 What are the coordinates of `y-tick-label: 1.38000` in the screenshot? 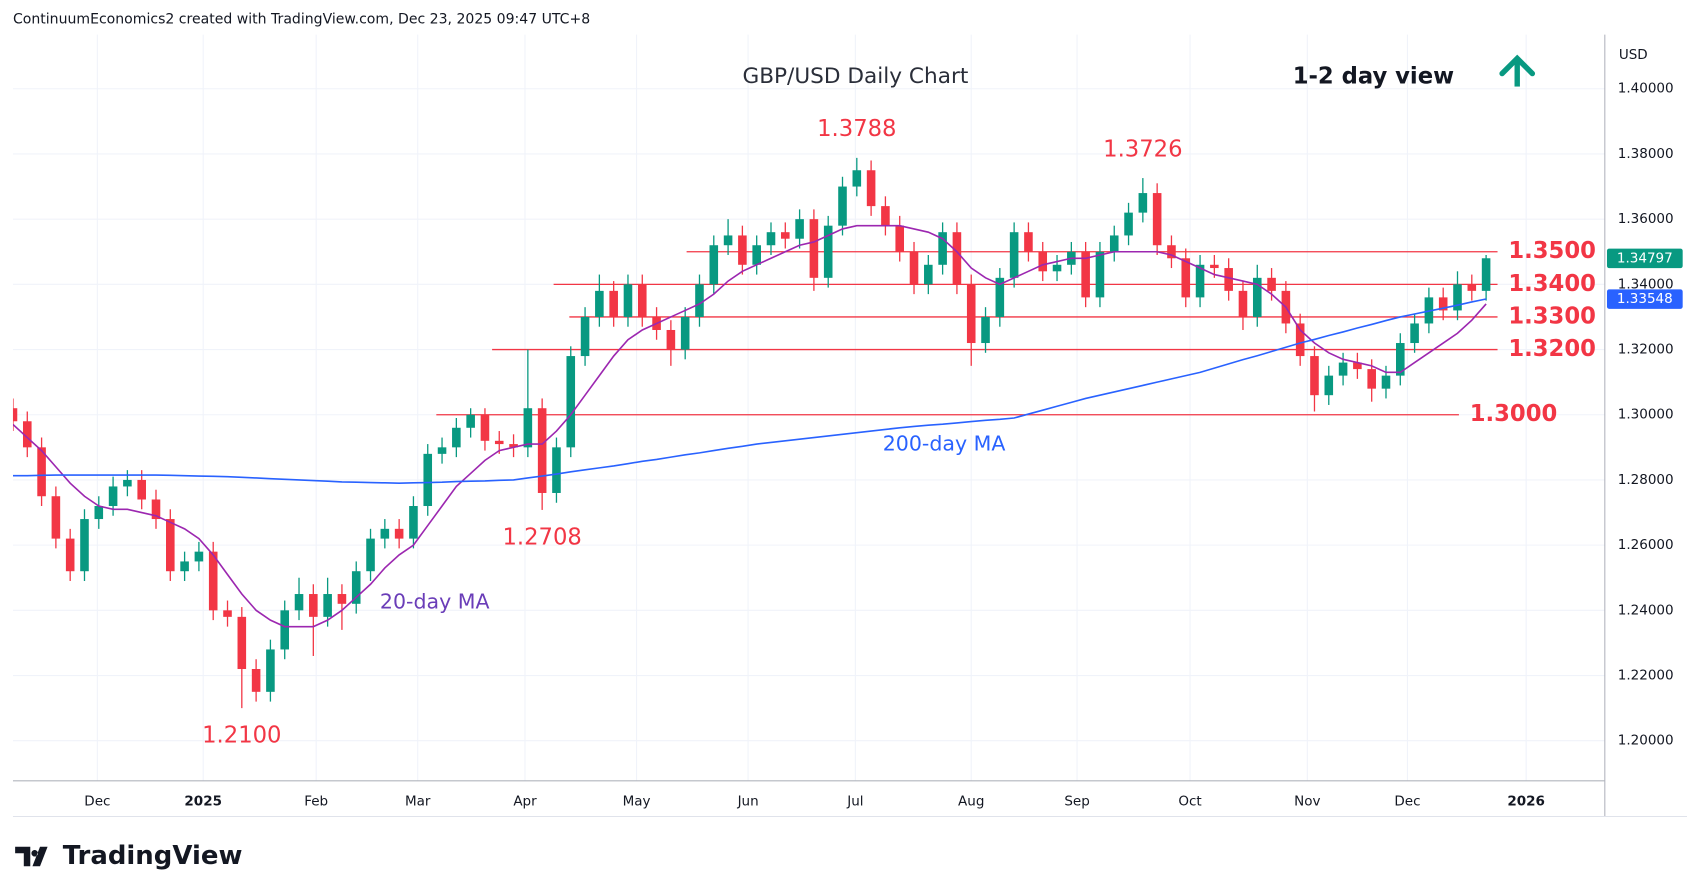 It's located at (1646, 154).